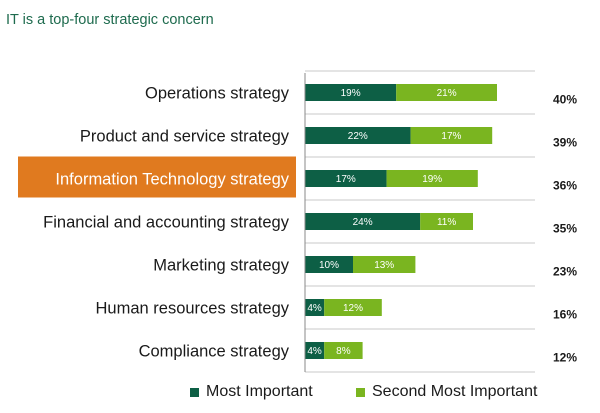  I want to click on total-label-information-technology-strategy: 36%, so click(565, 186).